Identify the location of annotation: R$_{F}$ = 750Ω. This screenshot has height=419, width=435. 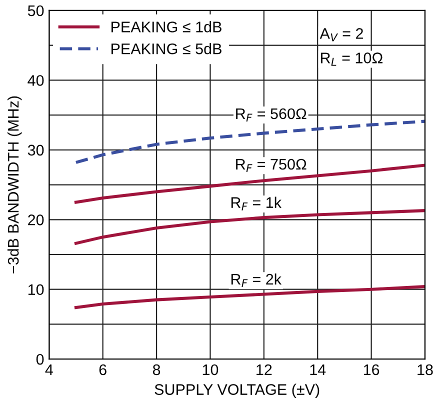
(271, 165).